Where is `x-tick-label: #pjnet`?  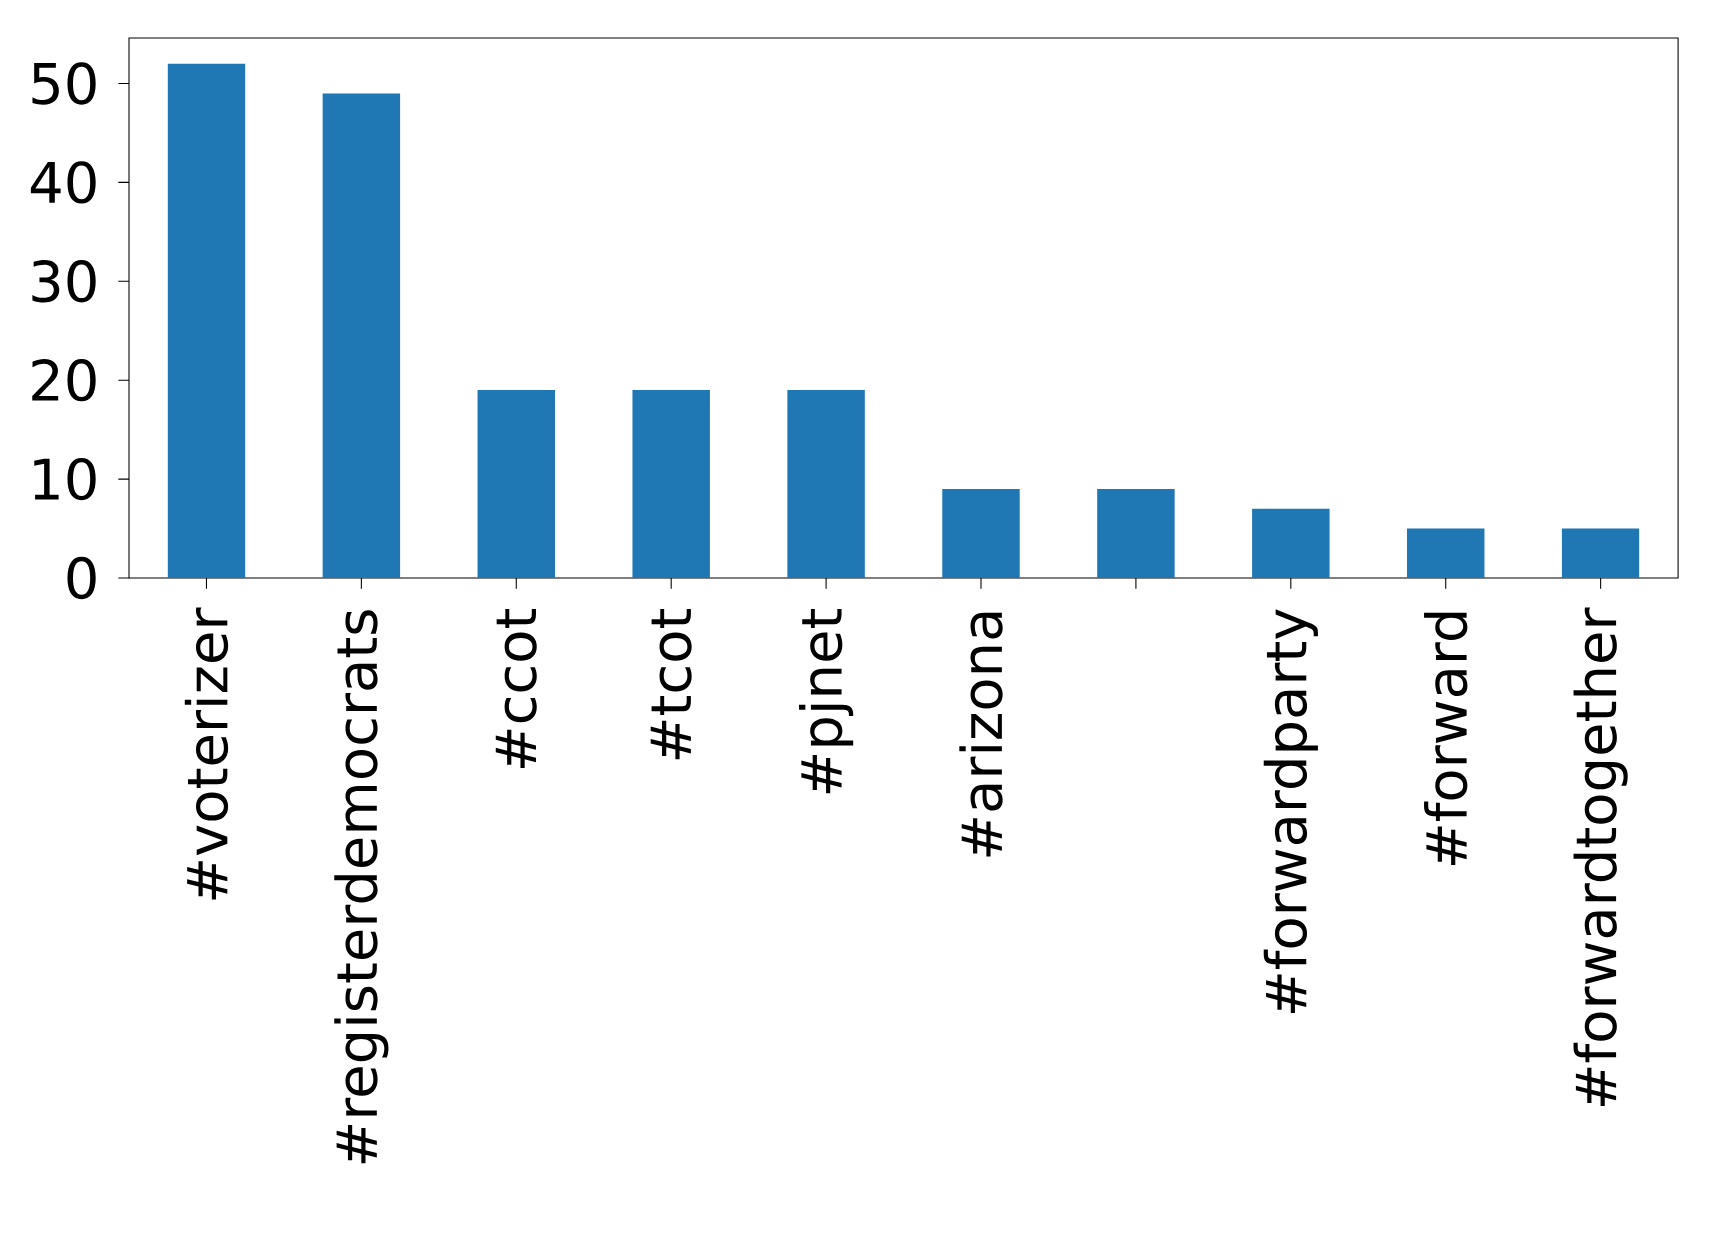 x-tick-label: #pjnet is located at coordinates (826, 701).